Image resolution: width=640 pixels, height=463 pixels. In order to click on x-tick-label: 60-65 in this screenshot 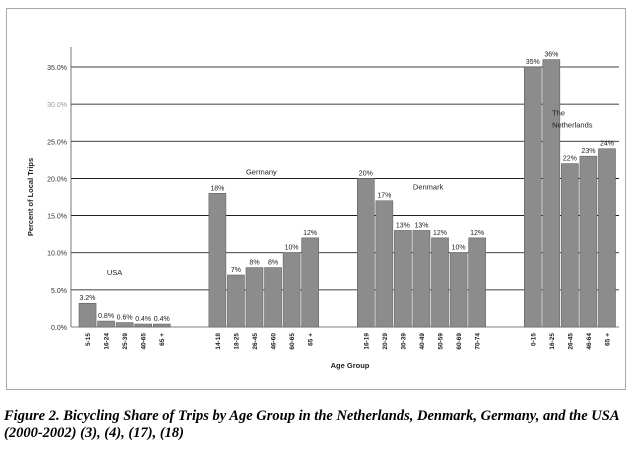, I will do `click(292, 341)`.